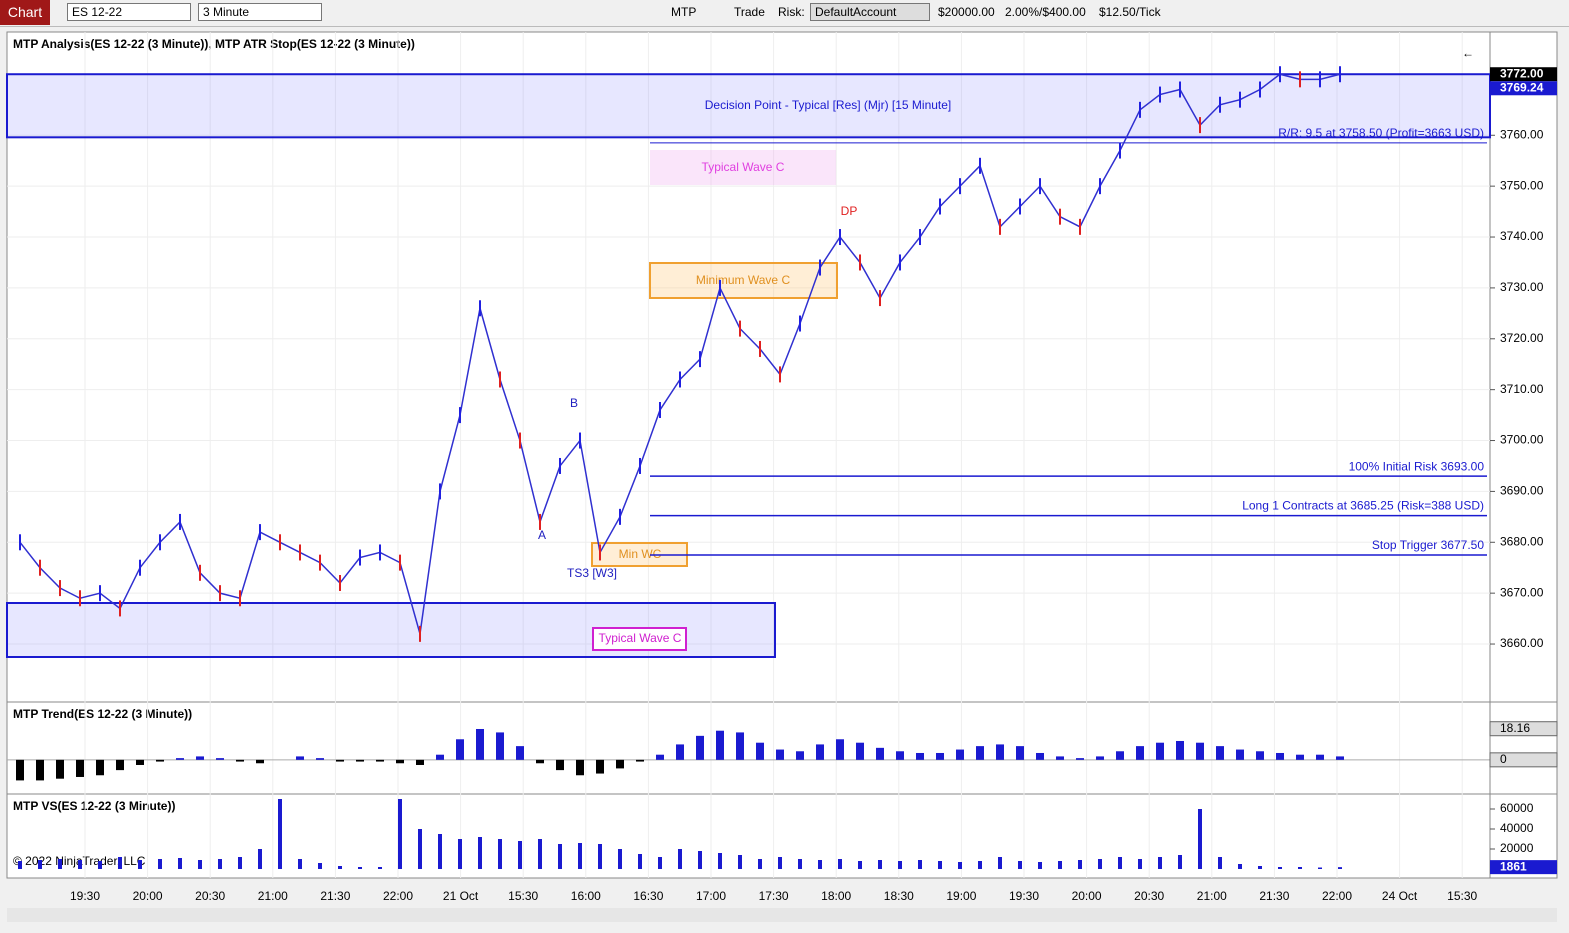 The image size is (1569, 933). What do you see at coordinates (1522, 87) in the screenshot?
I see `price-flag-label: 3769.24` at bounding box center [1522, 87].